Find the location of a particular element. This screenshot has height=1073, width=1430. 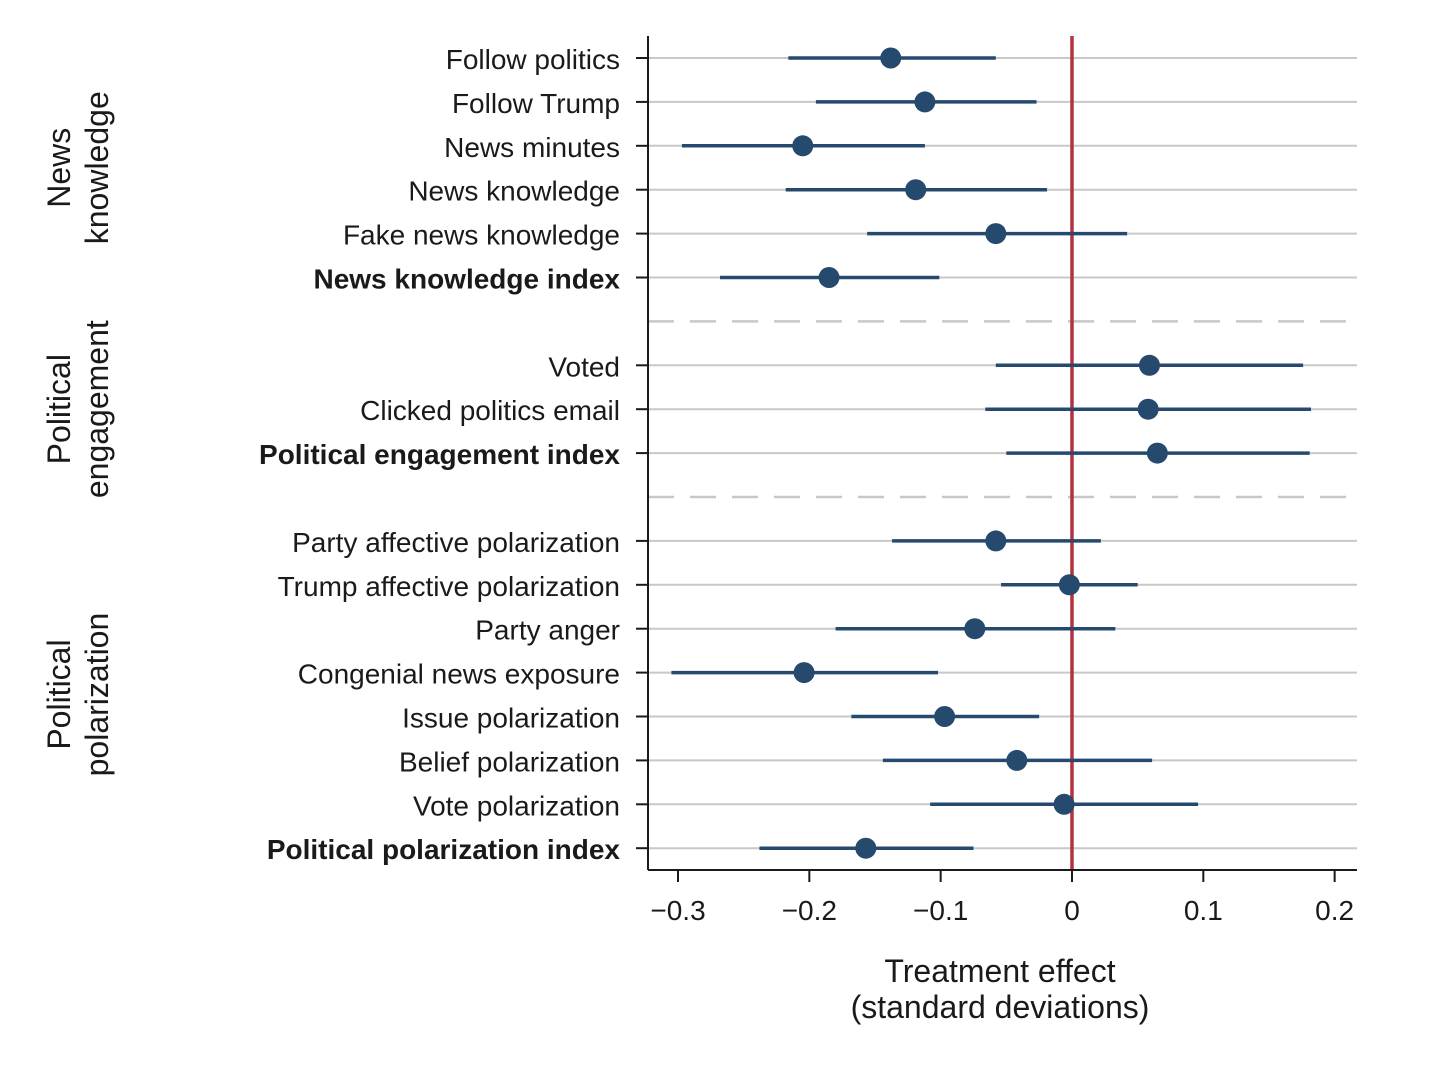

row-label: Follow Trump is located at coordinates (536, 103).